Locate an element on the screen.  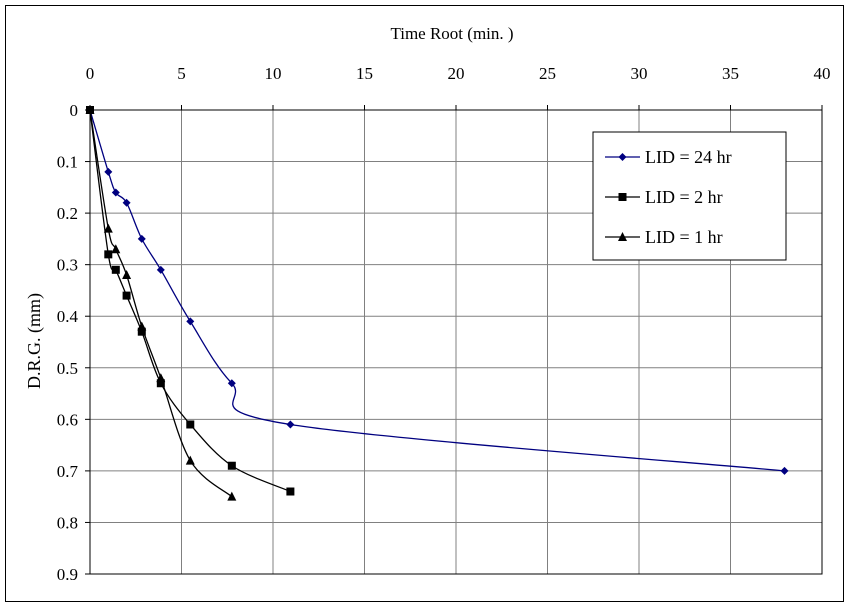
y-tick-label: 0 is located at coordinates (74, 110).